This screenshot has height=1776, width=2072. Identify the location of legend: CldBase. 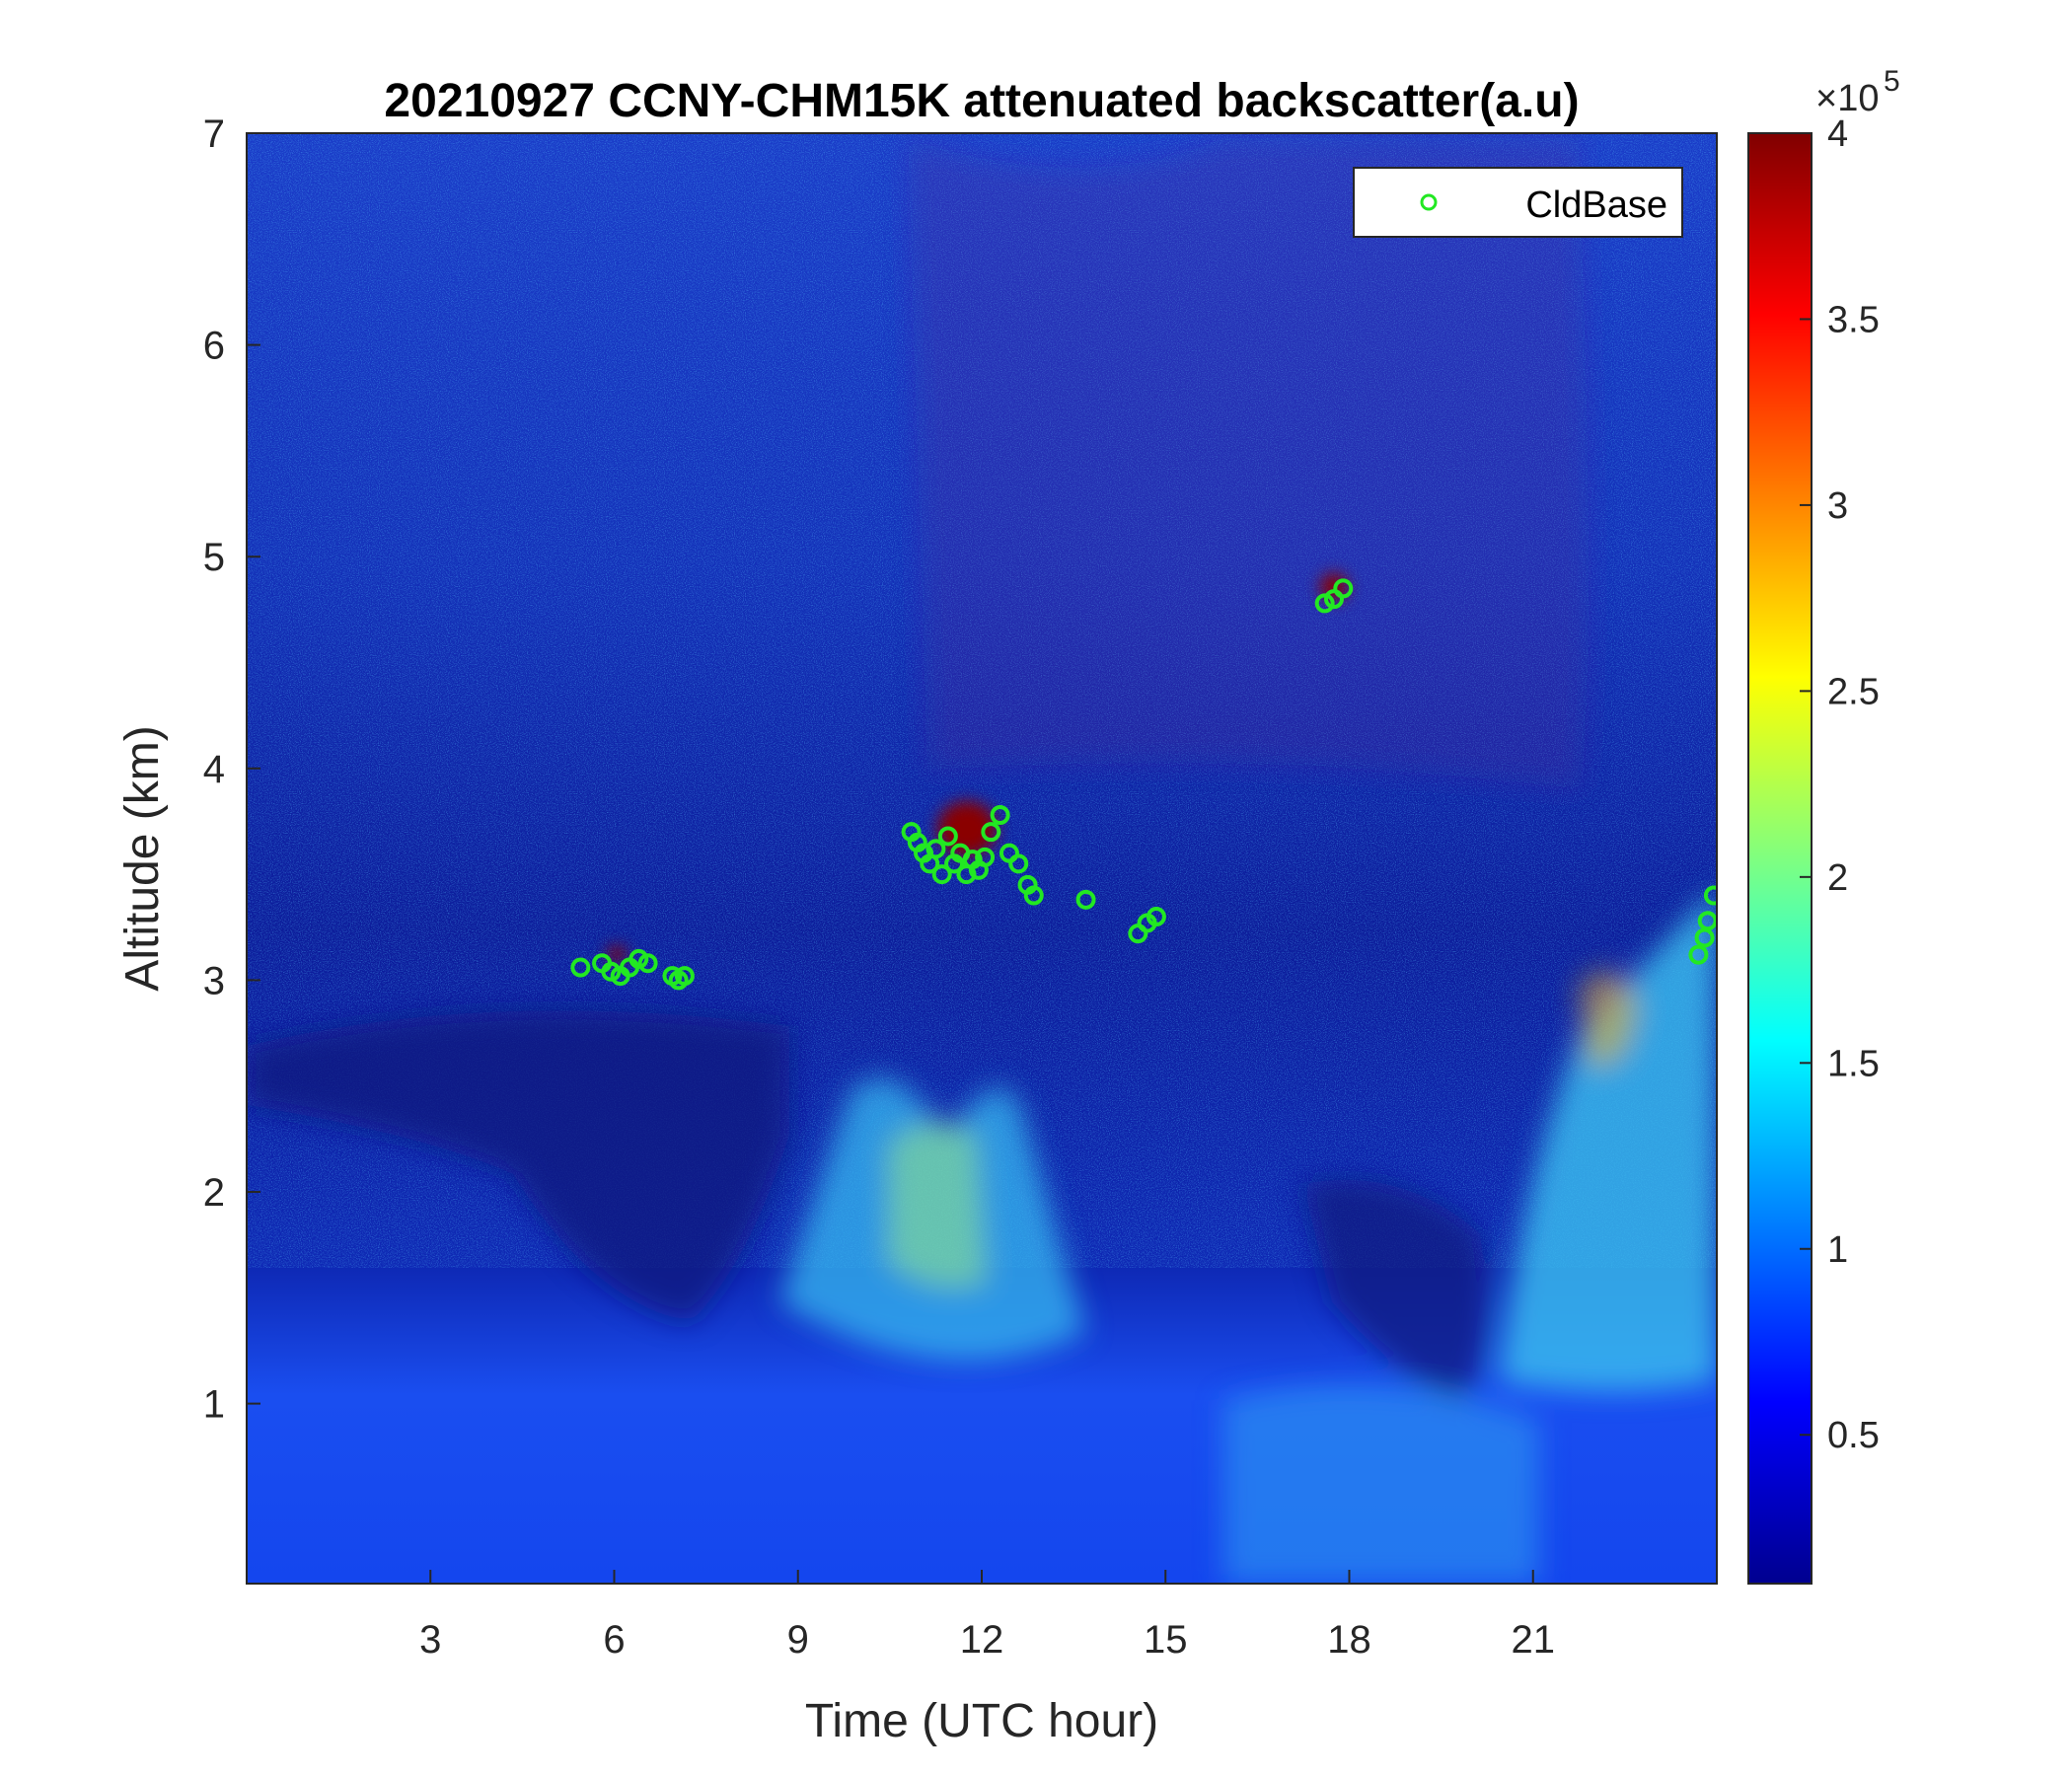
(1518, 203).